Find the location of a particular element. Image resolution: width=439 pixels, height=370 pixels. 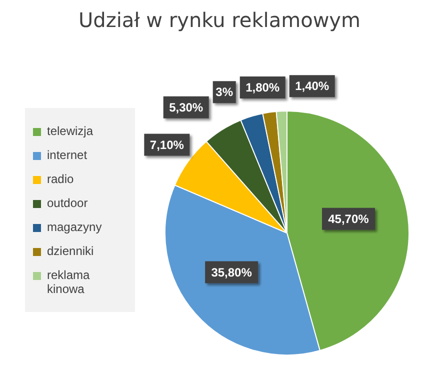

legend-label: reklama kinowa is located at coordinates (69, 282).